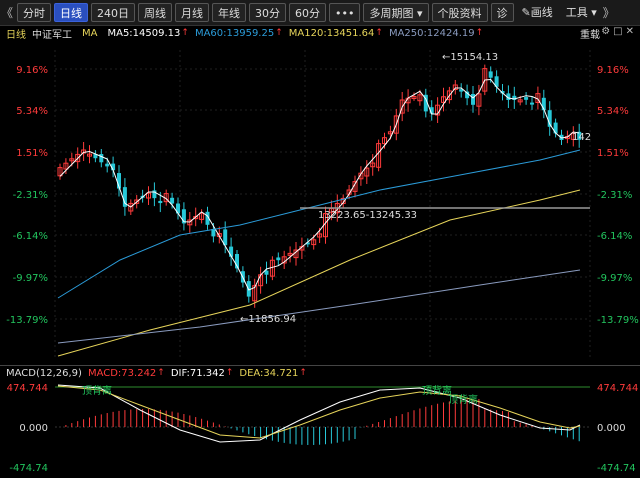 The height and width of the screenshot is (478, 640). Describe the element at coordinates (419, 13) in the screenshot. I see `chevron-down-icon: ▾` at that location.